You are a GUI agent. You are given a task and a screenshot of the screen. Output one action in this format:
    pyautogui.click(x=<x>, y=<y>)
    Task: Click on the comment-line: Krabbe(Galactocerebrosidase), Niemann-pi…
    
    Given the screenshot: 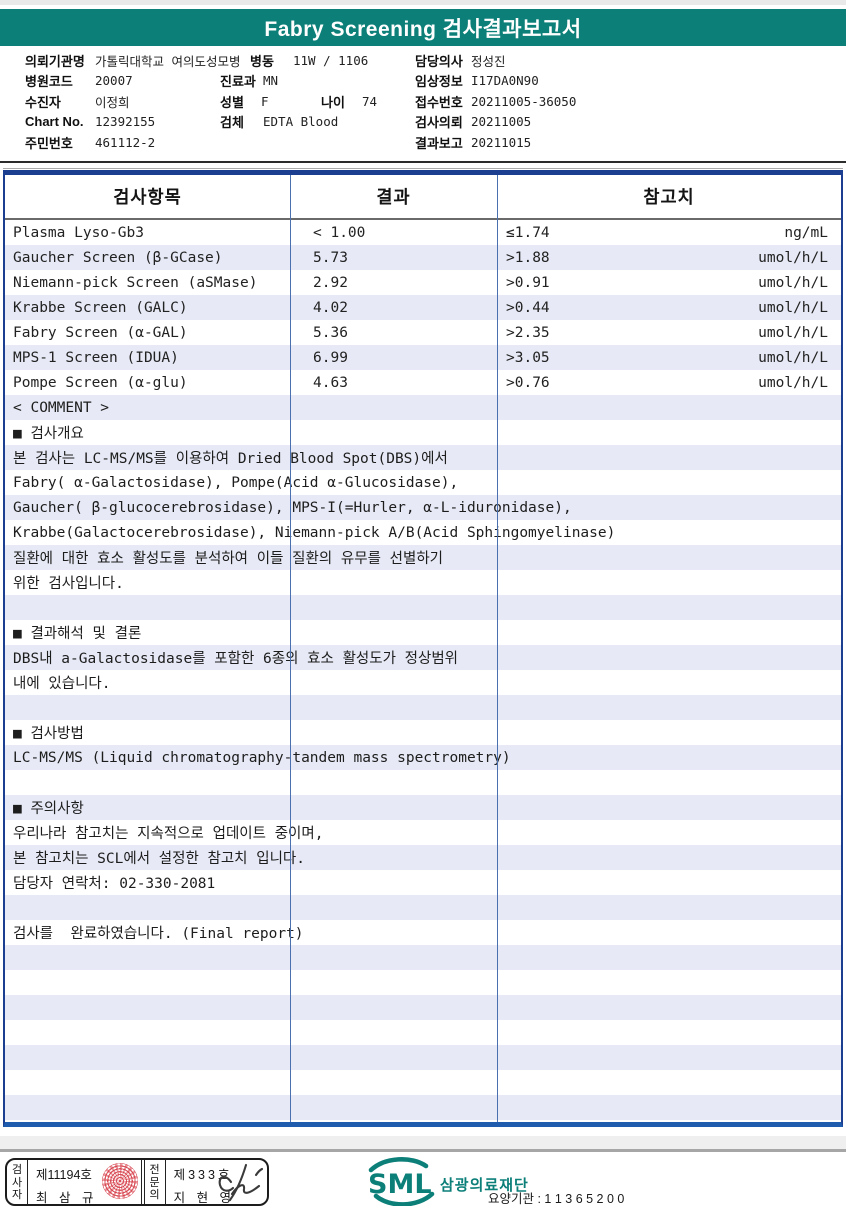 What is the action you would take?
    pyautogui.click(x=314, y=532)
    